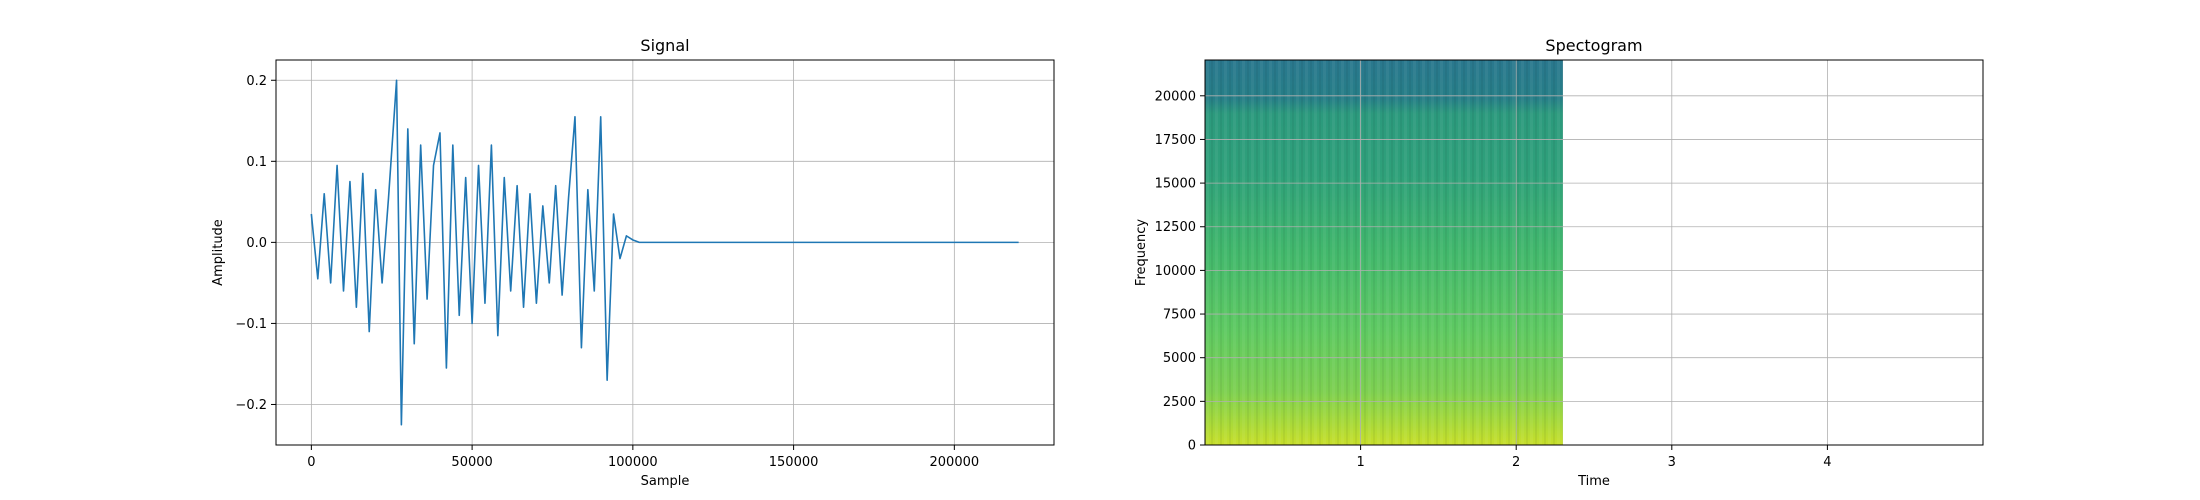 This screenshot has width=2200, height=500. I want to click on signal-y-tick-label: −0.2, so click(251, 405).